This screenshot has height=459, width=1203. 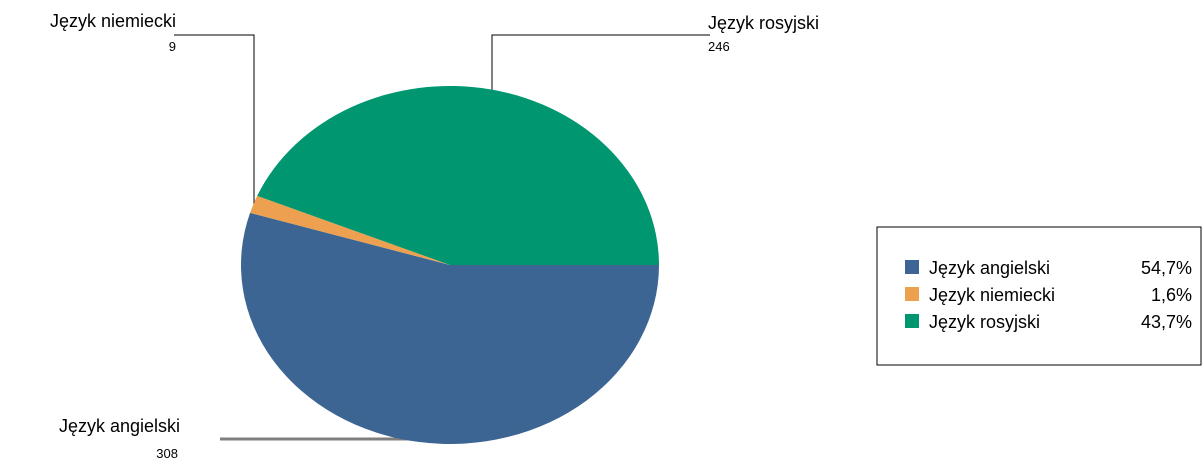 What do you see at coordinates (113, 21) in the screenshot?
I see `label-name-niemiecki: Język niemiecki` at bounding box center [113, 21].